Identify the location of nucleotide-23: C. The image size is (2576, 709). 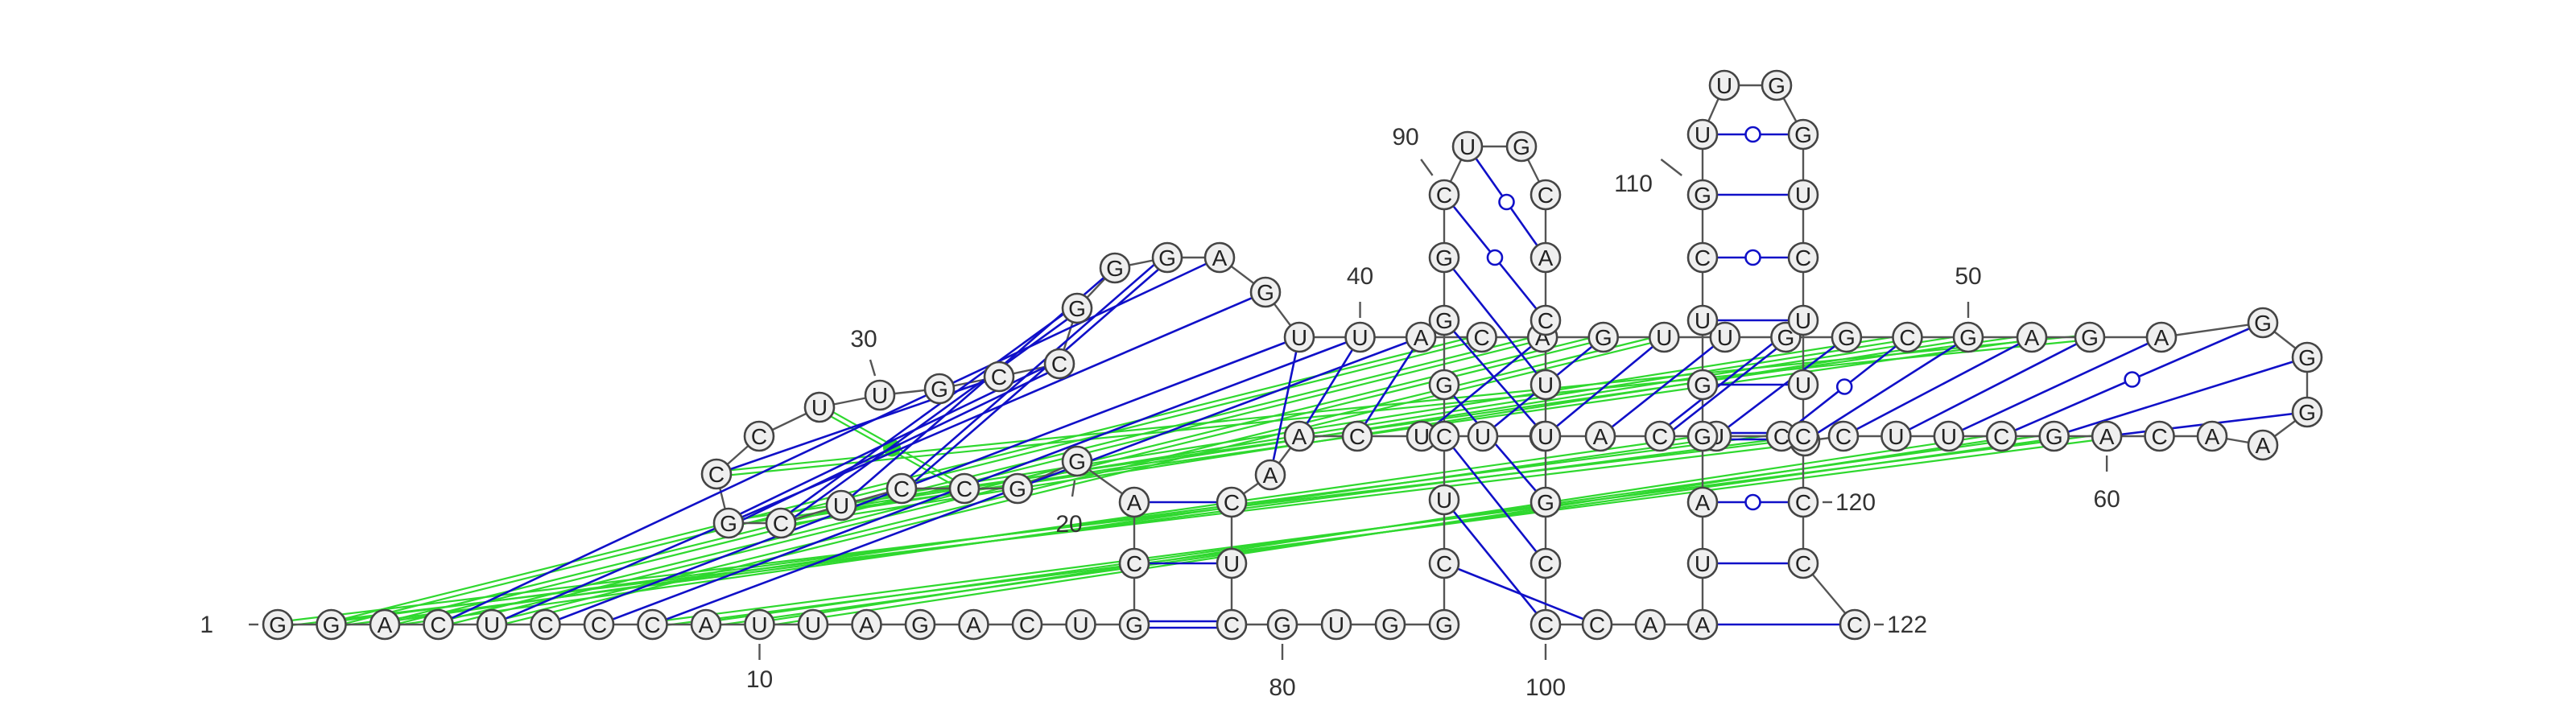
(902, 488).